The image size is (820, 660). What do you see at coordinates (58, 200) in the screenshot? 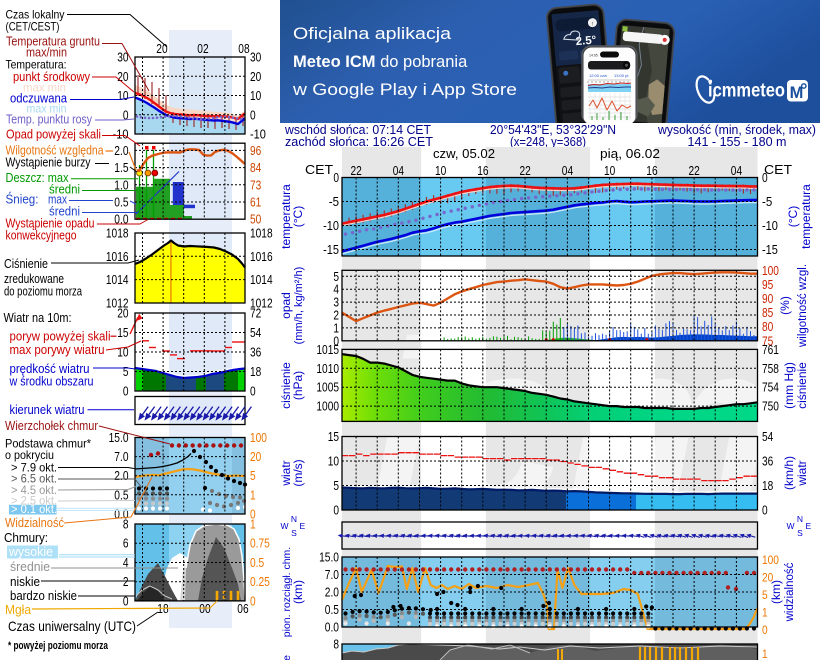
I see `svg-text: max` at bounding box center [58, 200].